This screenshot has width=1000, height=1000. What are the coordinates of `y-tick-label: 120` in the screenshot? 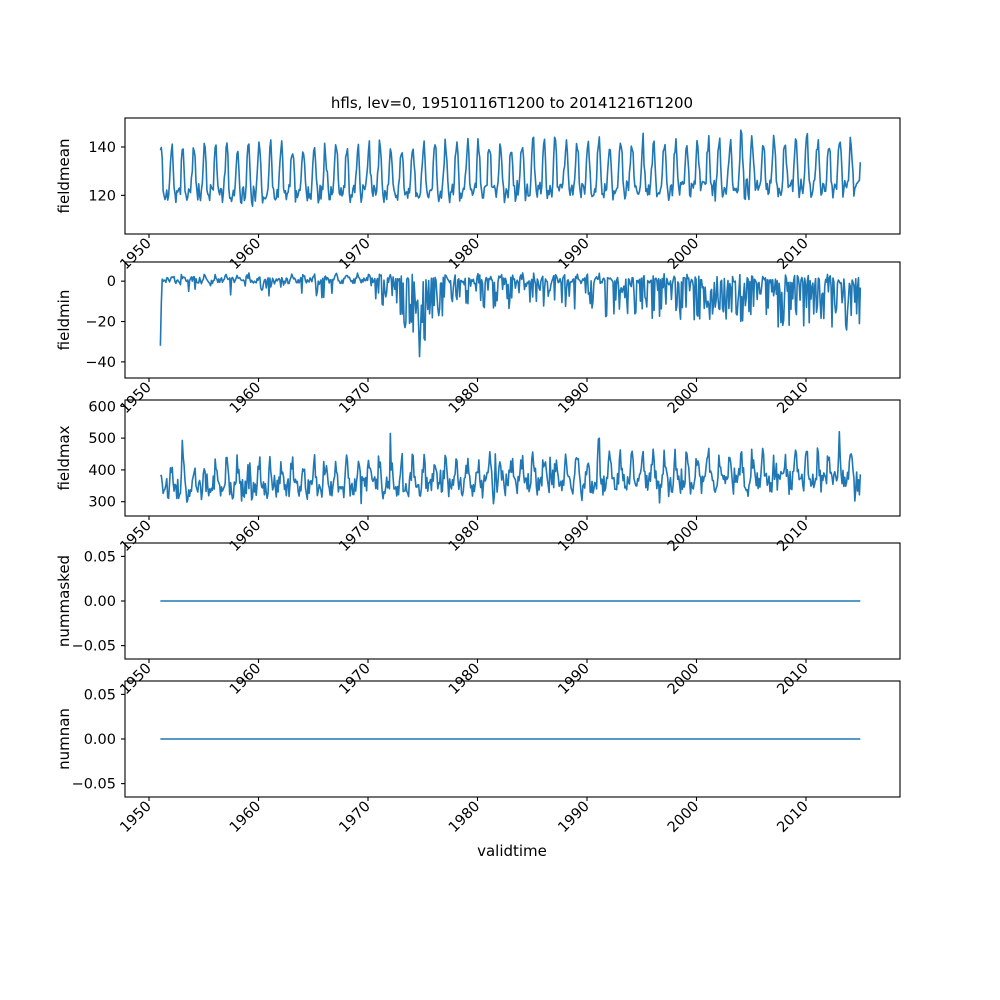 It's located at (102, 196).